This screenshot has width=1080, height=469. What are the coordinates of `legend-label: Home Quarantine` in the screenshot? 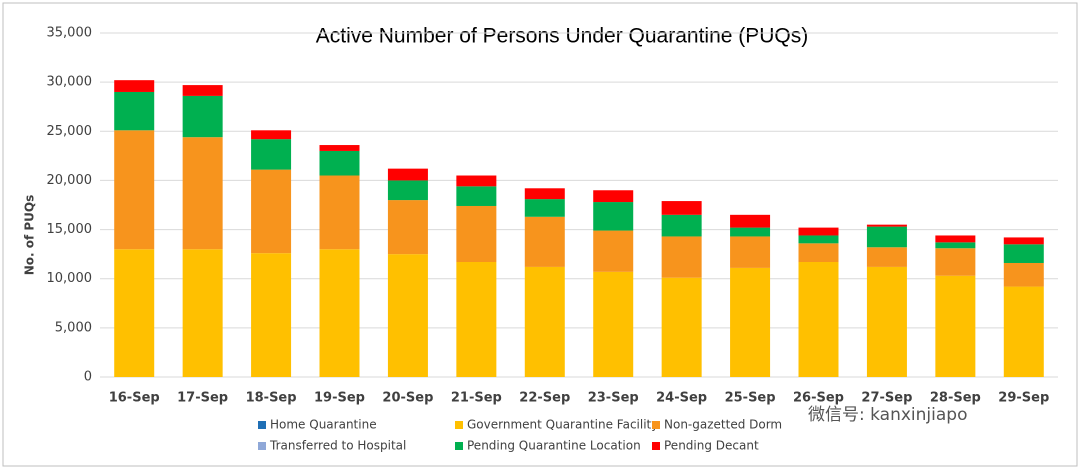 It's located at (323, 425).